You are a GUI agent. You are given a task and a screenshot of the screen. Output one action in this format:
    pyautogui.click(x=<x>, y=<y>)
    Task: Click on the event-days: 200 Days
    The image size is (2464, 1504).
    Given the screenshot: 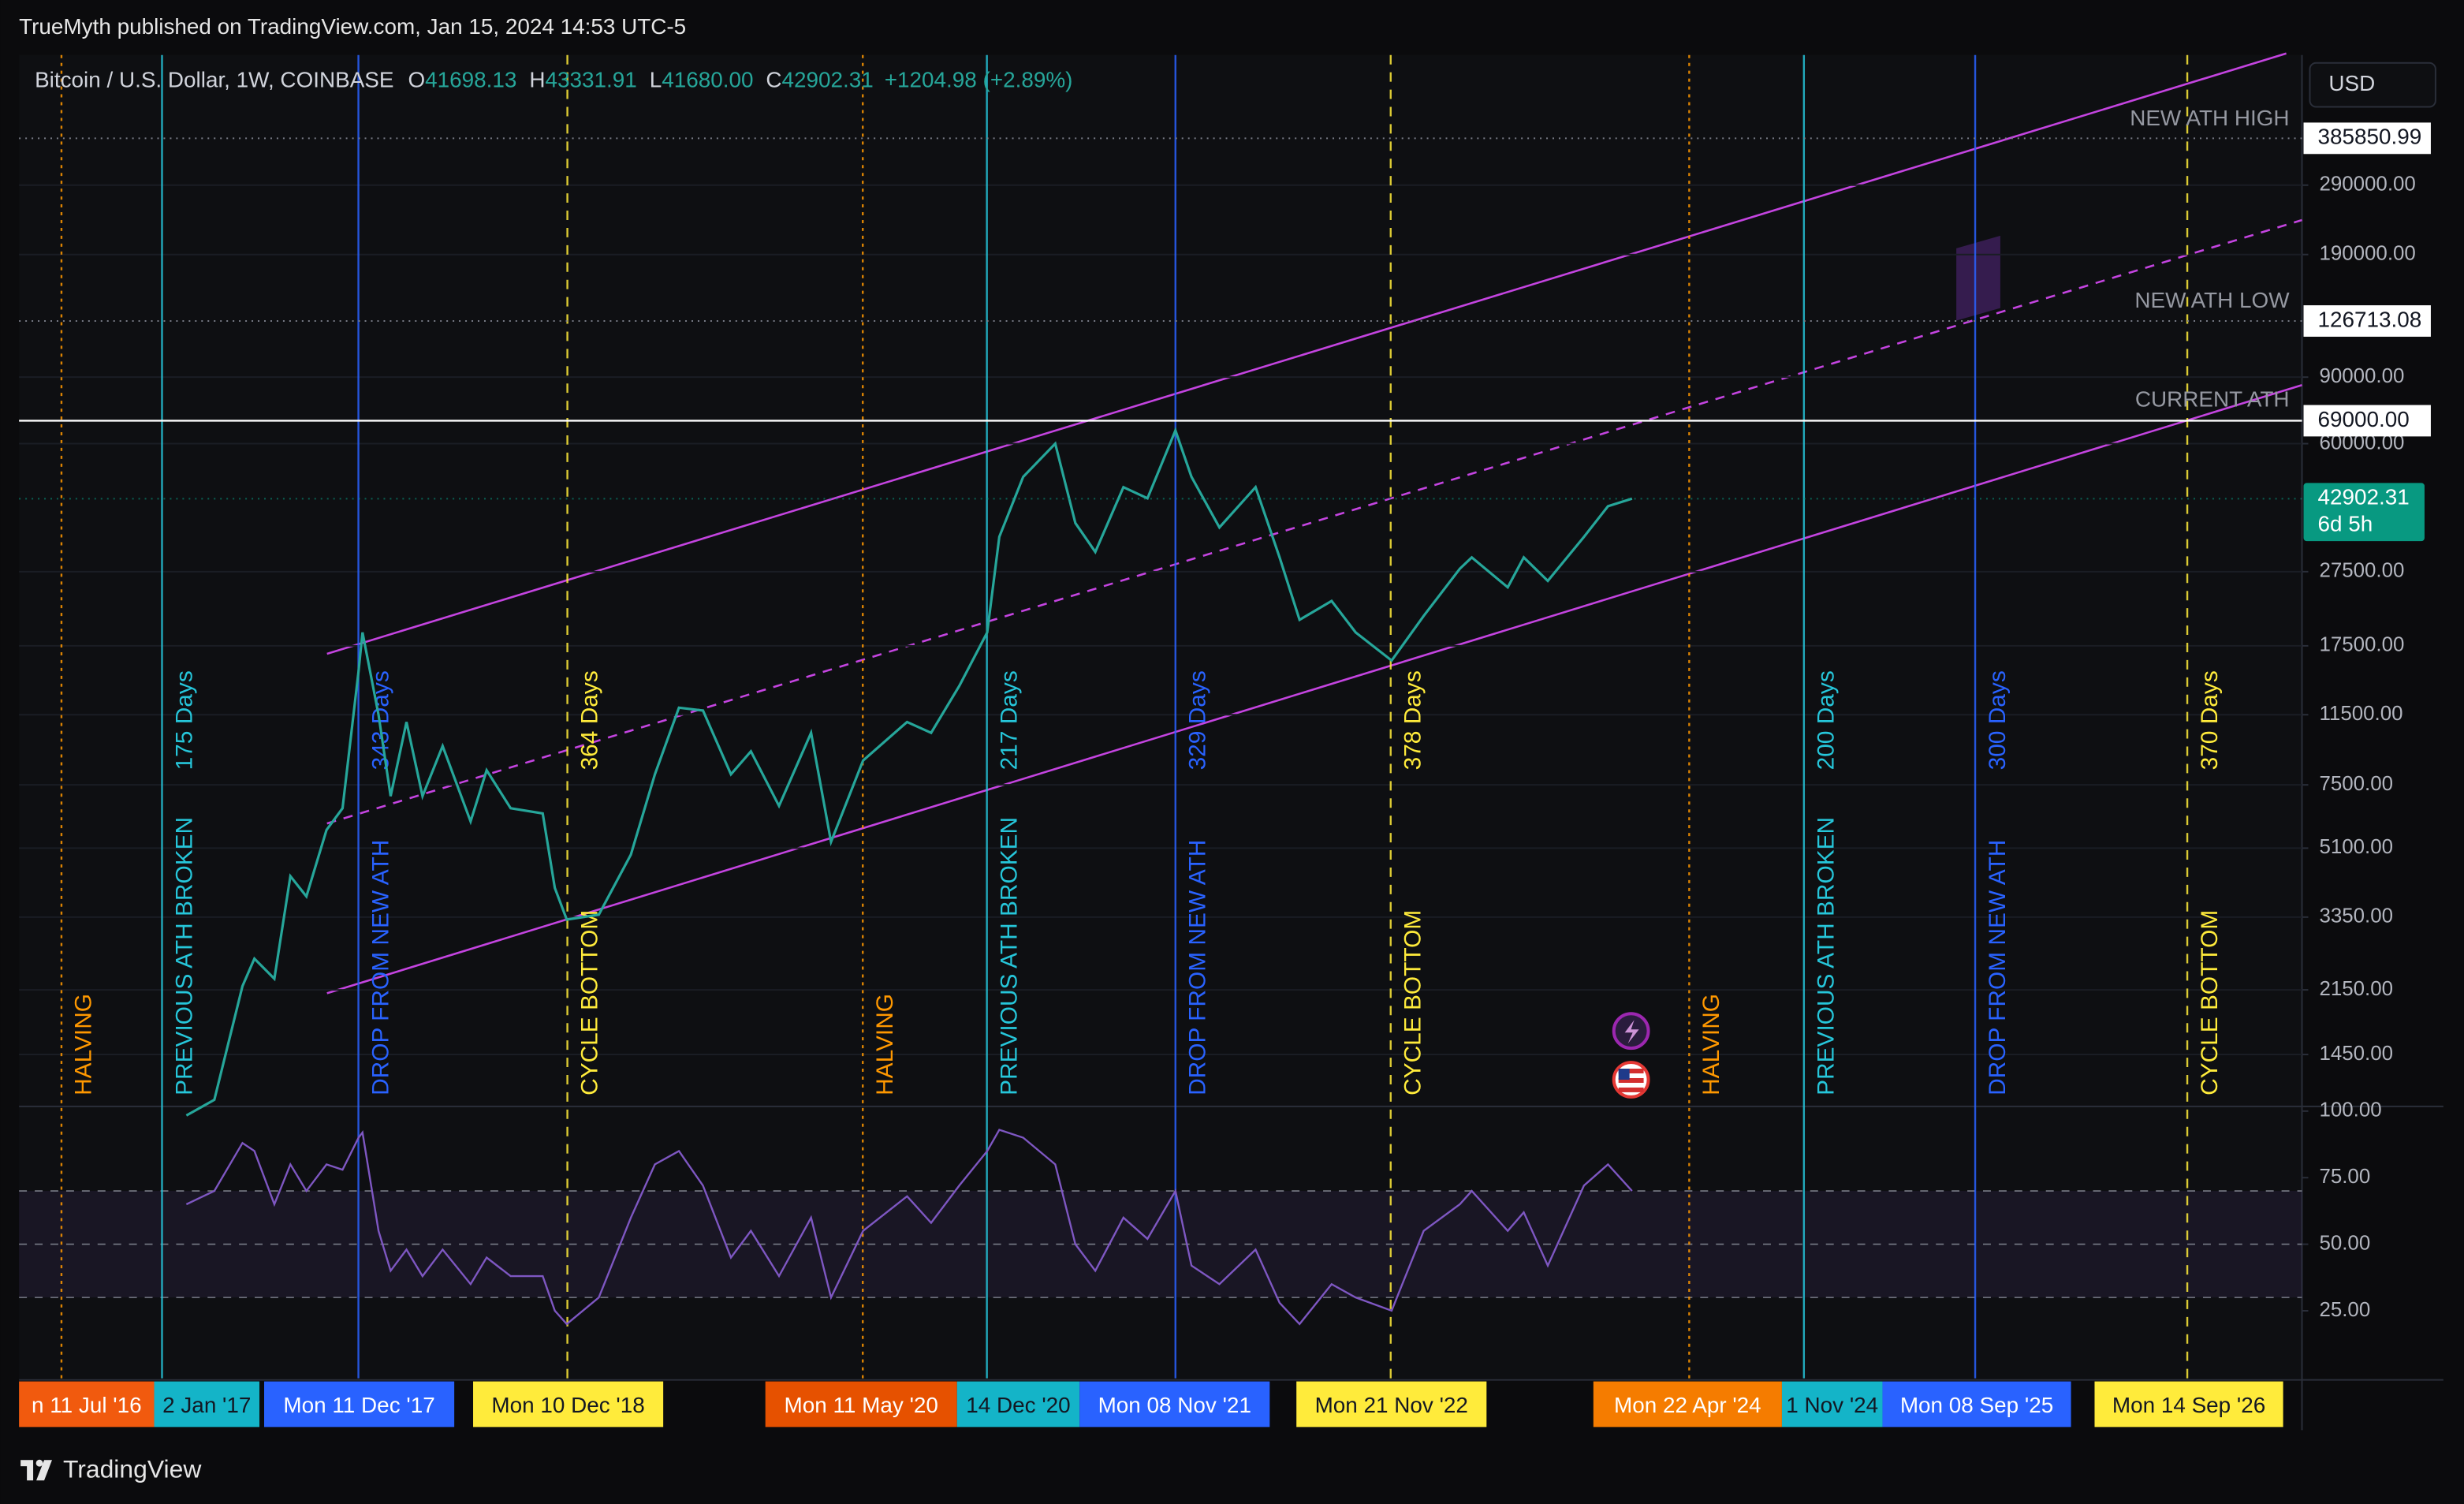 What is the action you would take?
    pyautogui.click(x=1827, y=720)
    